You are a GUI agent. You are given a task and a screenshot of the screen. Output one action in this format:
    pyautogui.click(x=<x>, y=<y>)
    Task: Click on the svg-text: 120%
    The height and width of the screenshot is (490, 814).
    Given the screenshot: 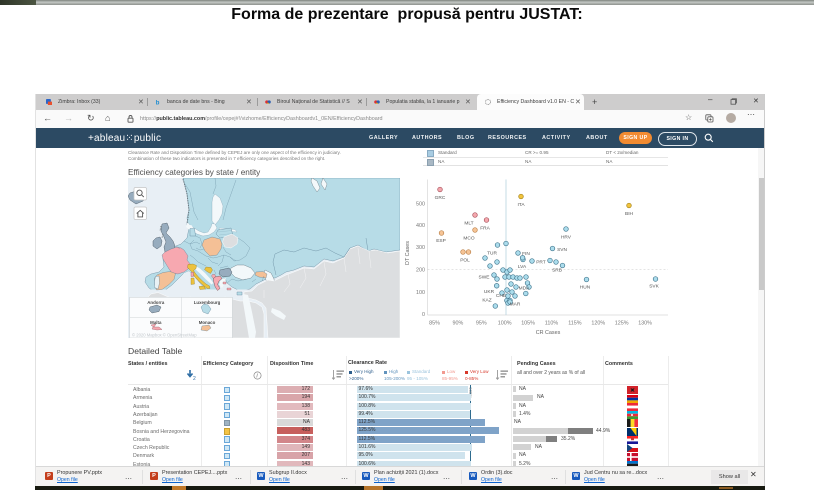 What is the action you would take?
    pyautogui.click(x=598, y=324)
    